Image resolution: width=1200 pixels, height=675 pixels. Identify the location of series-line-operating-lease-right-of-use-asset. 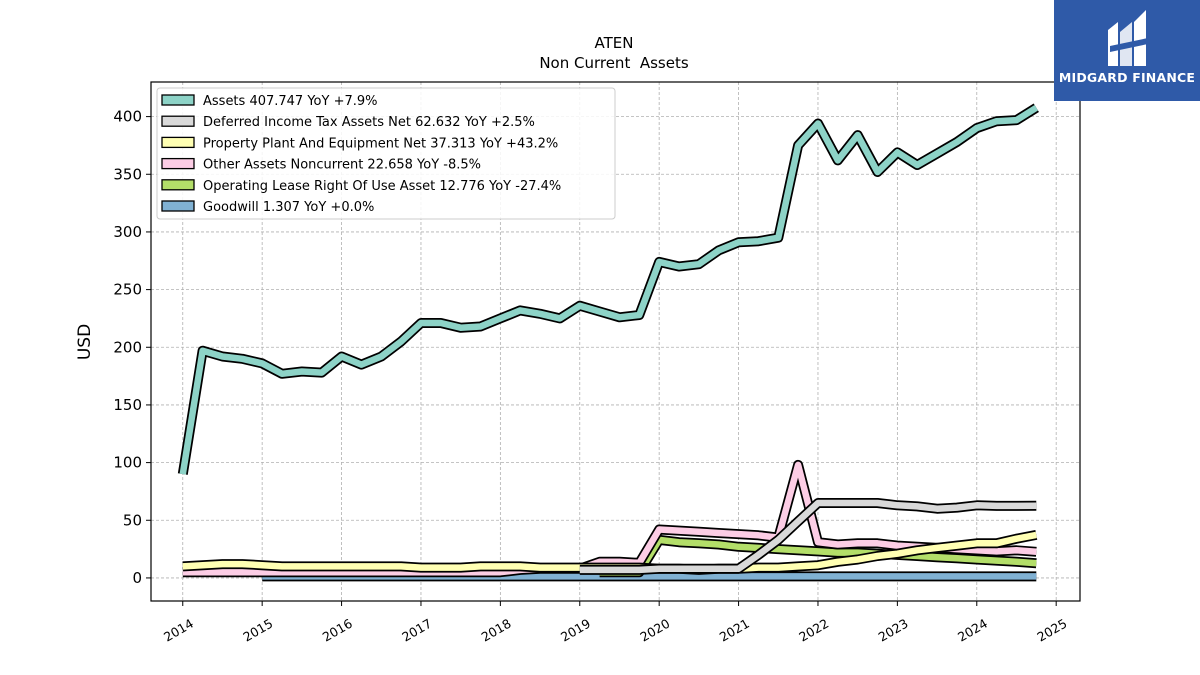
(818, 556).